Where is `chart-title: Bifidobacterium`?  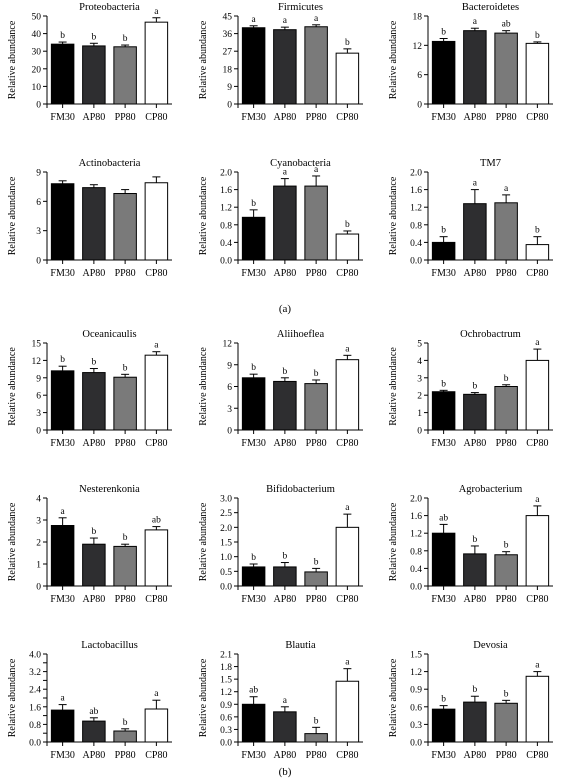
chart-title: Bifidobacterium is located at coordinates (300, 489).